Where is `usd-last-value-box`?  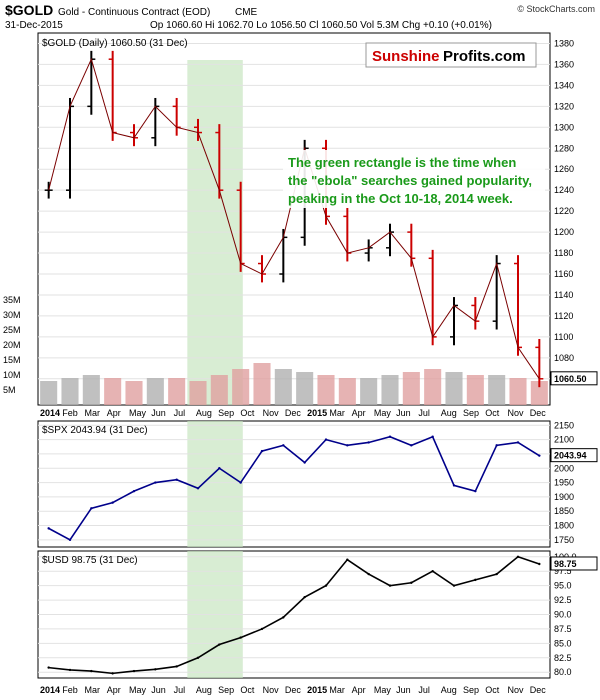 usd-last-value-box is located at coordinates (574, 563).